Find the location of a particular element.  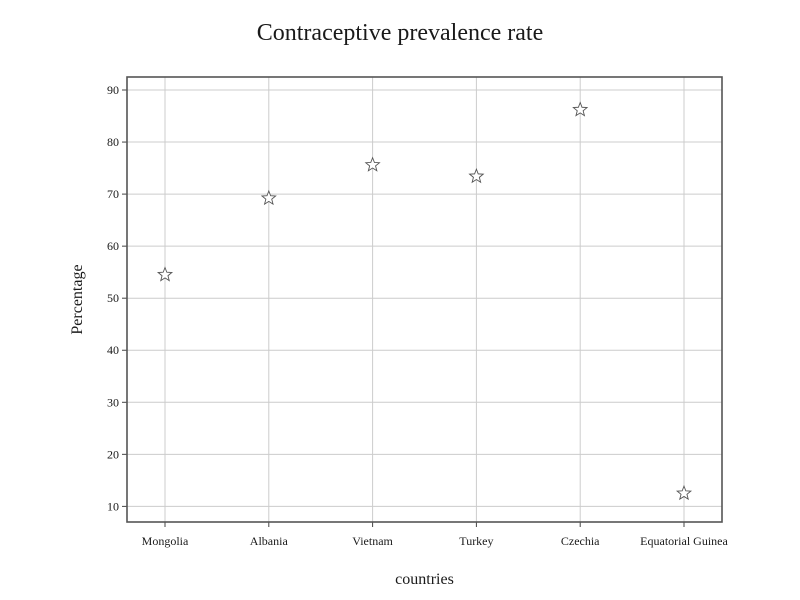

y-tick-label: 90 is located at coordinates (113, 90).